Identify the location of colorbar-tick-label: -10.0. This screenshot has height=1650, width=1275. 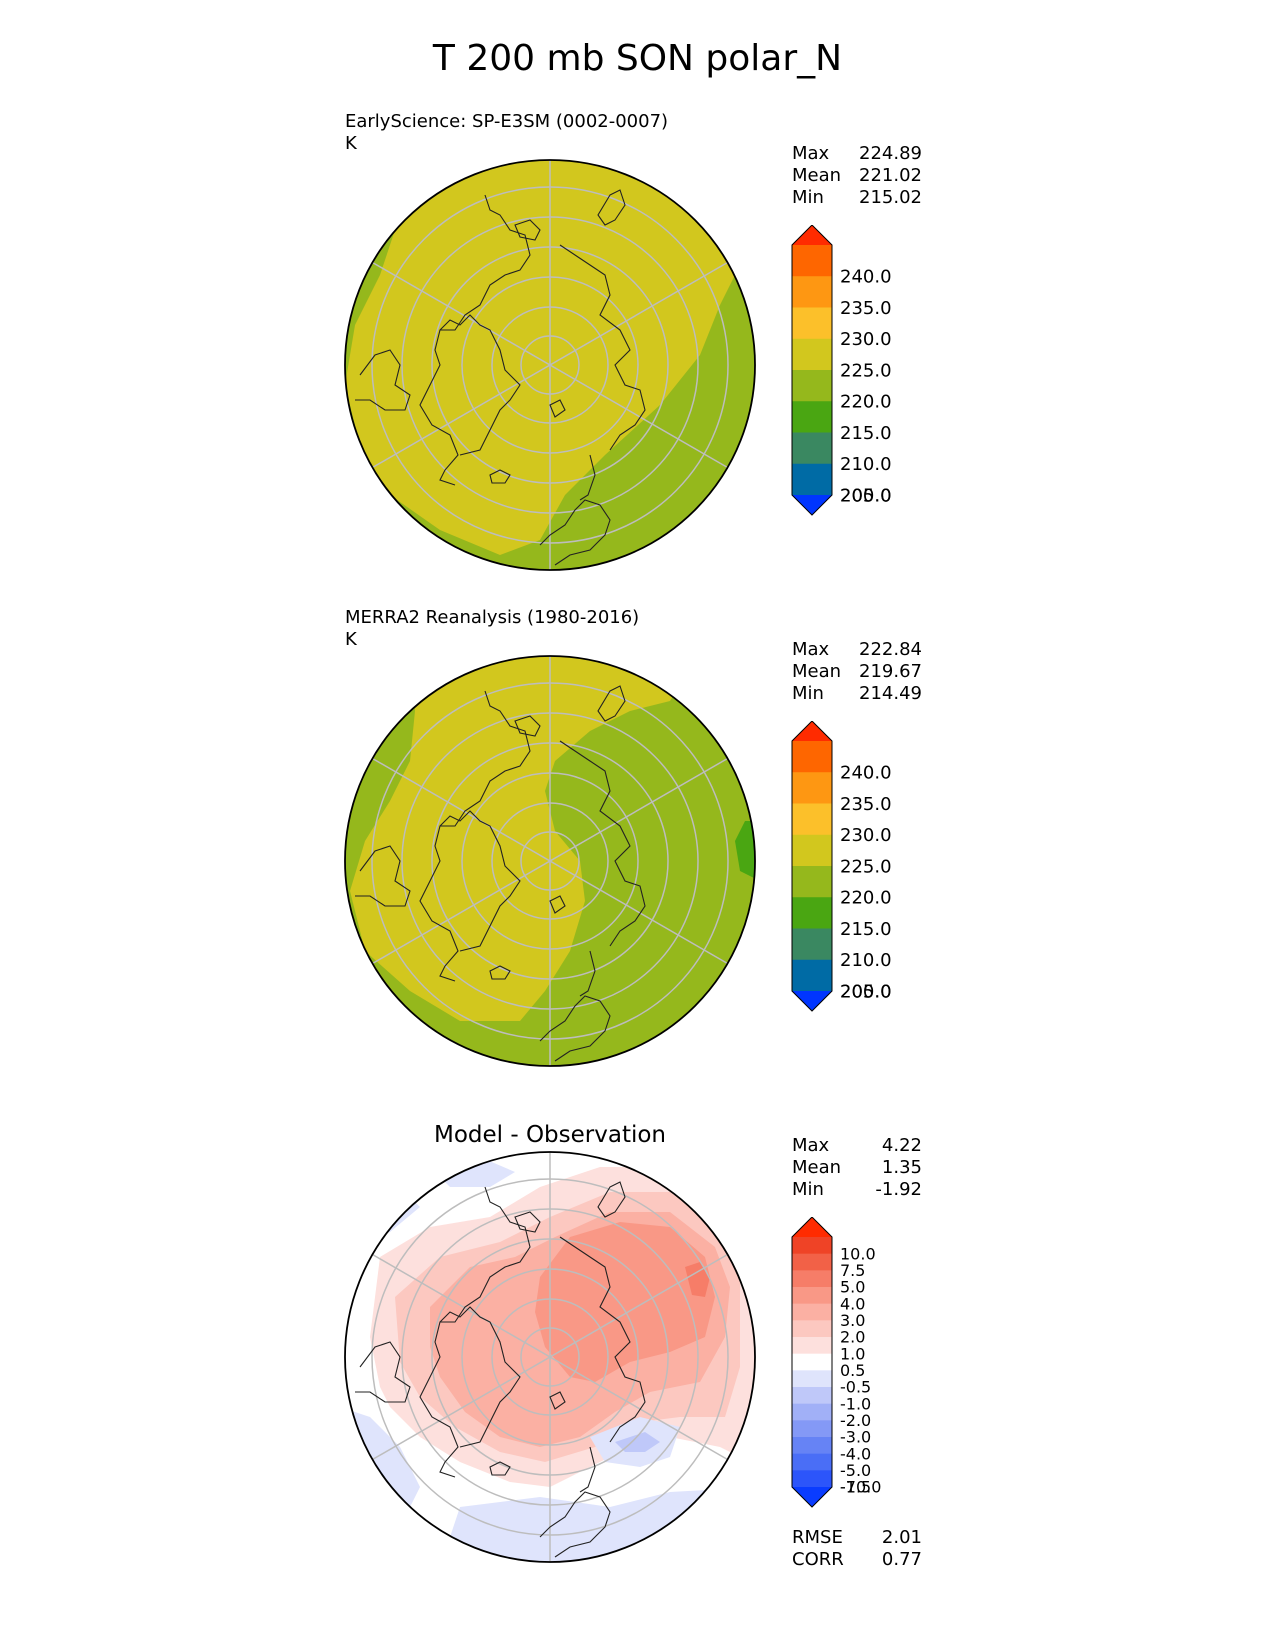
(860, 1487).